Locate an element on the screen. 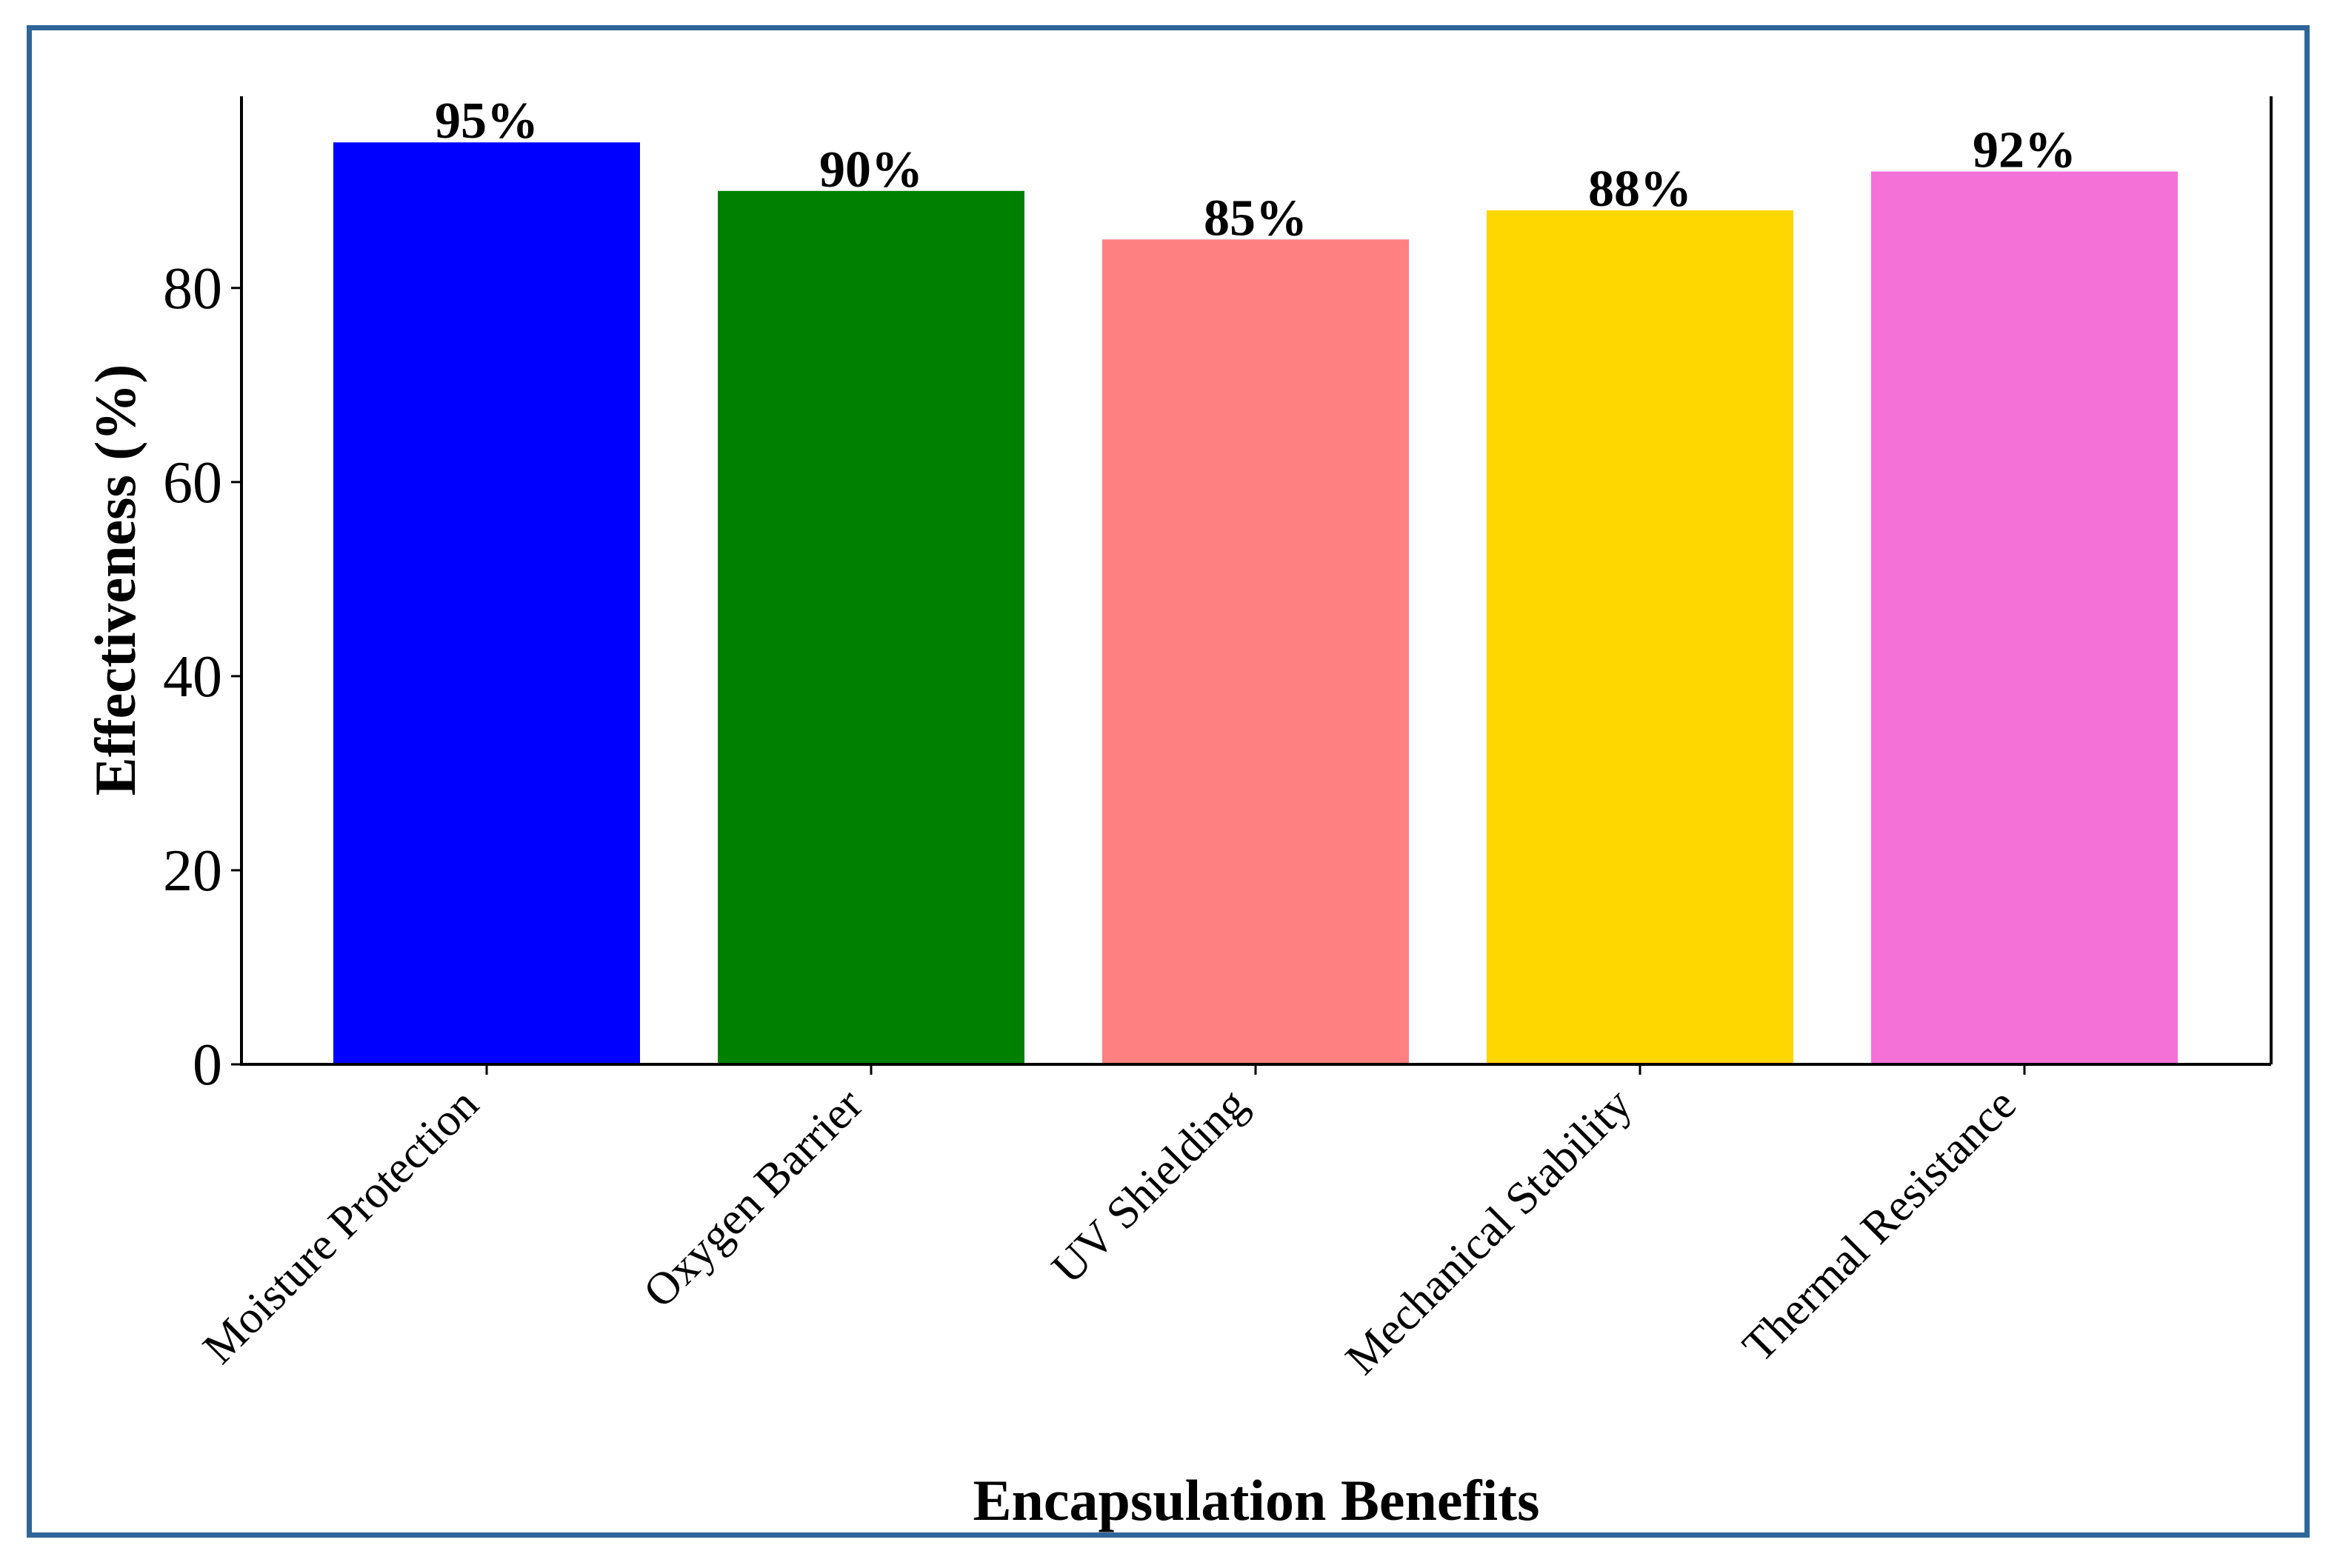 Image resolution: width=2340 pixels, height=1568 pixels. data-label-1: 95% is located at coordinates (487, 122).